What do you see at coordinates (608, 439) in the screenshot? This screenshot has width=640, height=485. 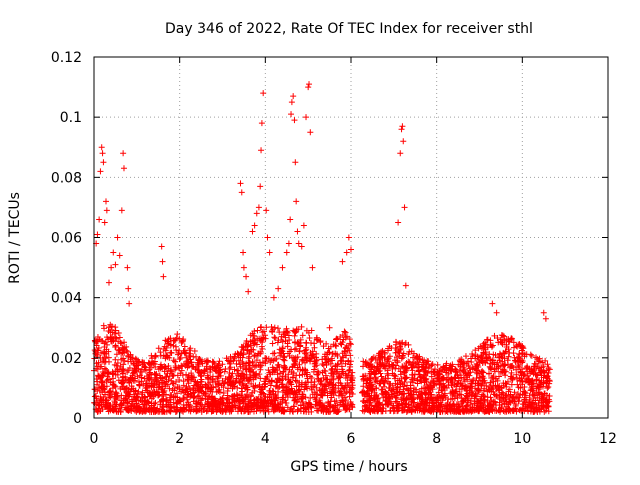 I see `x-tick-label: 12` at bounding box center [608, 439].